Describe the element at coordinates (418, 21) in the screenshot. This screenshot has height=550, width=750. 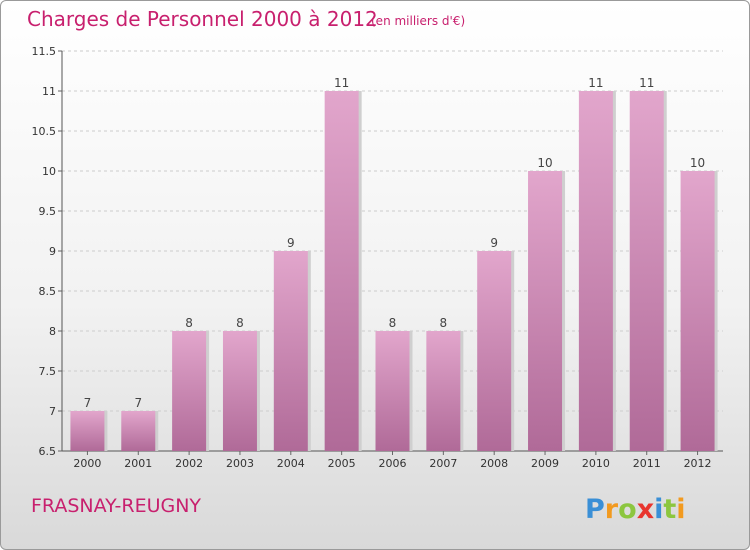
I see `chart-subtitle: (en milliers d'€)` at that location.